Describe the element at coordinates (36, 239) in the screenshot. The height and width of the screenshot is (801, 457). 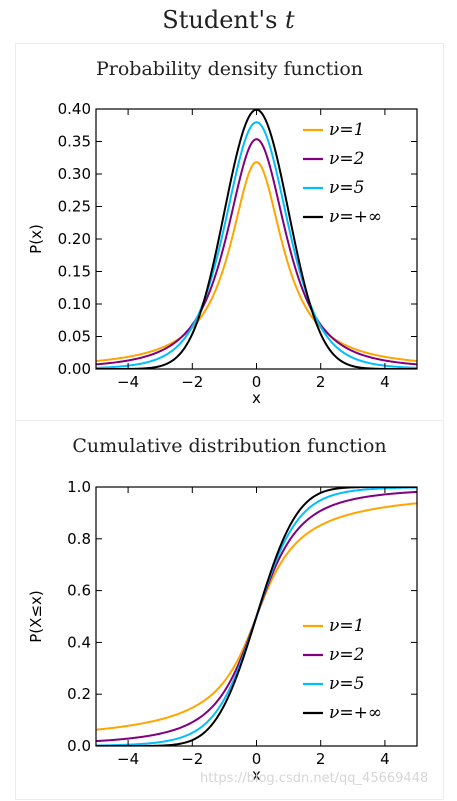
I see `pdf-y-axis-label: P(x)` at that location.